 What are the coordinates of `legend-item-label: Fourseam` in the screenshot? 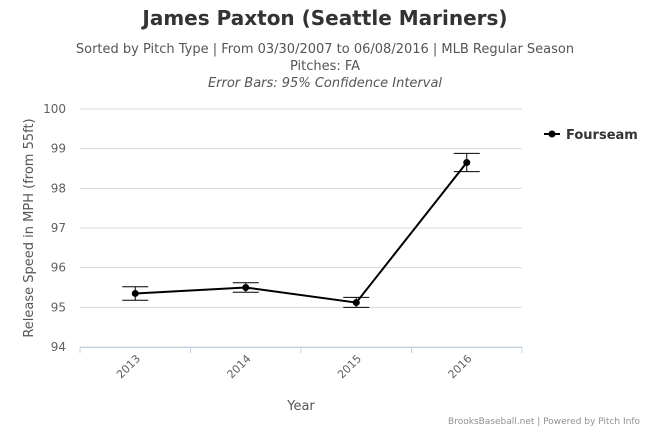 It's located at (602, 135).